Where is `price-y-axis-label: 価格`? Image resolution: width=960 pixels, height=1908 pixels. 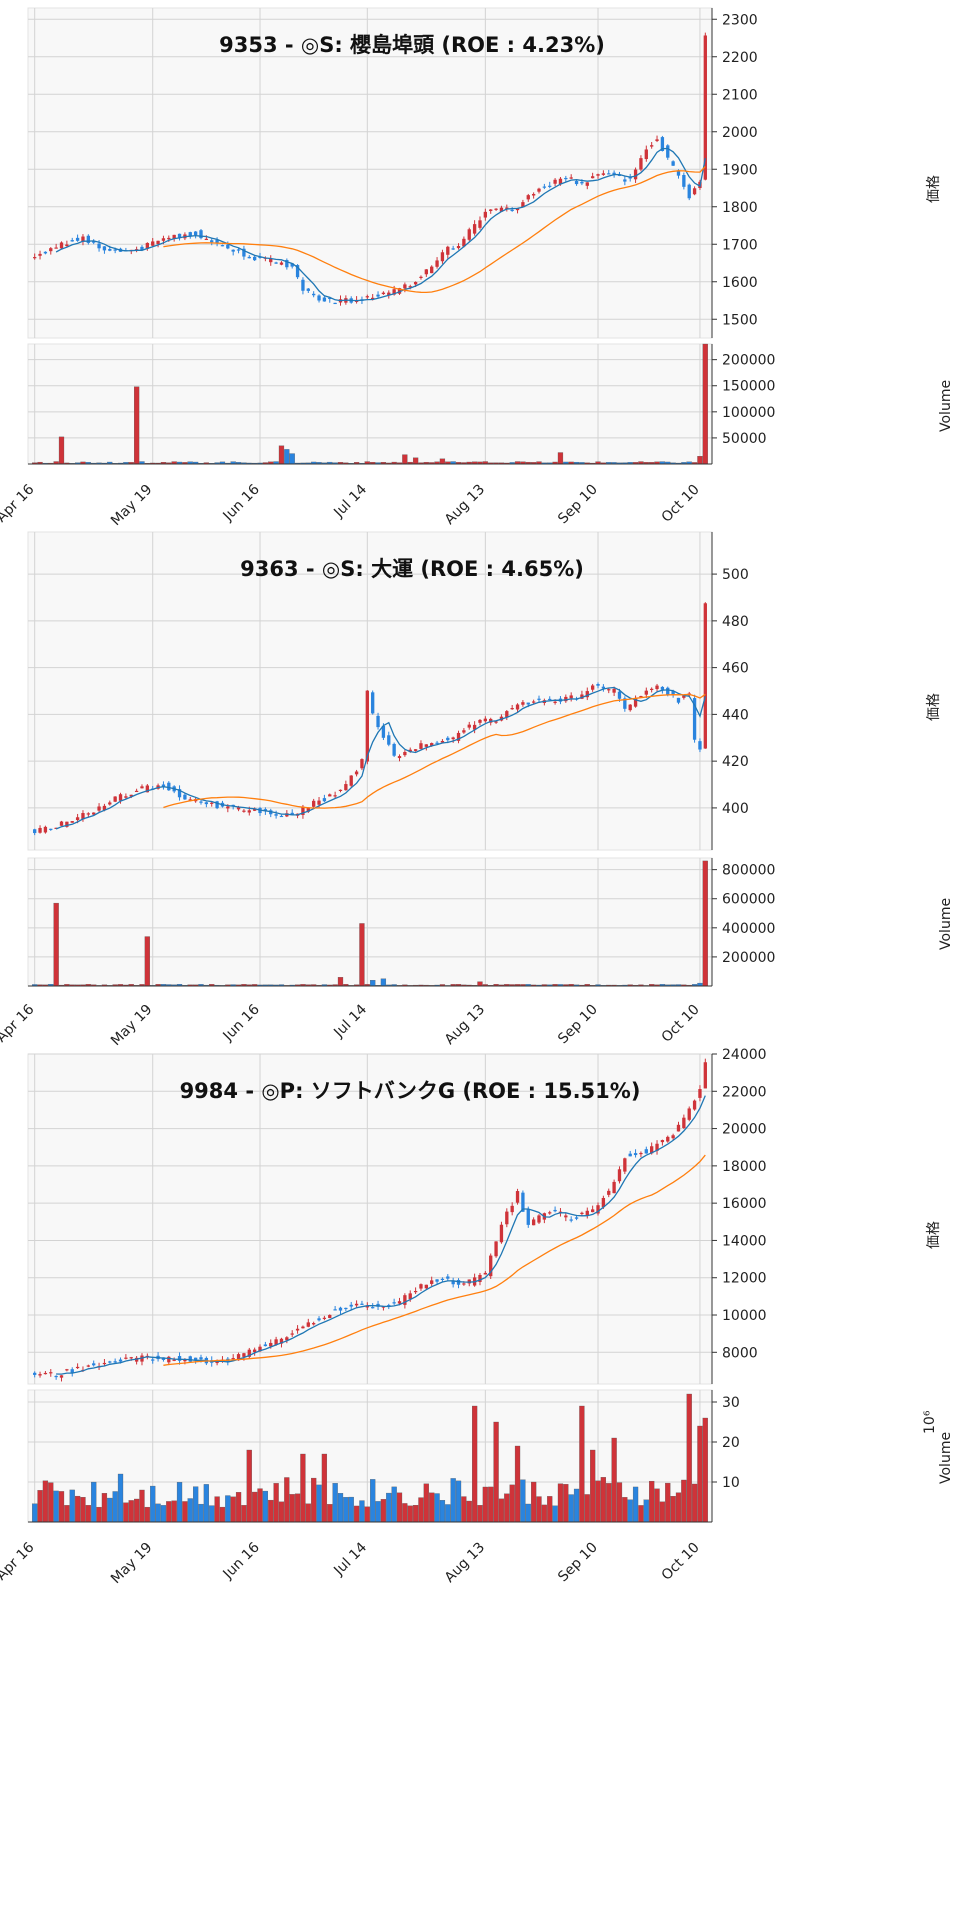 price-y-axis-label: 価格 is located at coordinates (934, 707).